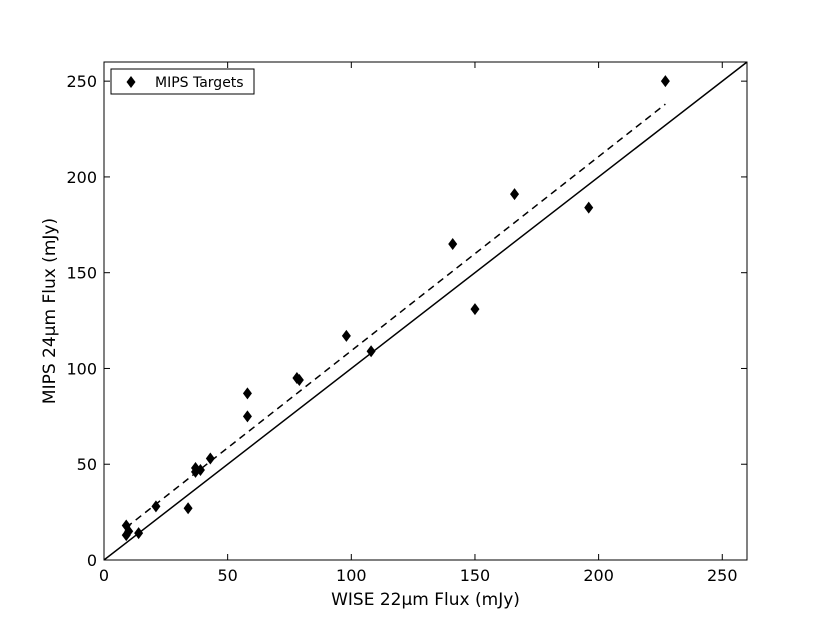 The height and width of the screenshot is (623, 830). I want to click on legend-marker-diamond, so click(131, 82).